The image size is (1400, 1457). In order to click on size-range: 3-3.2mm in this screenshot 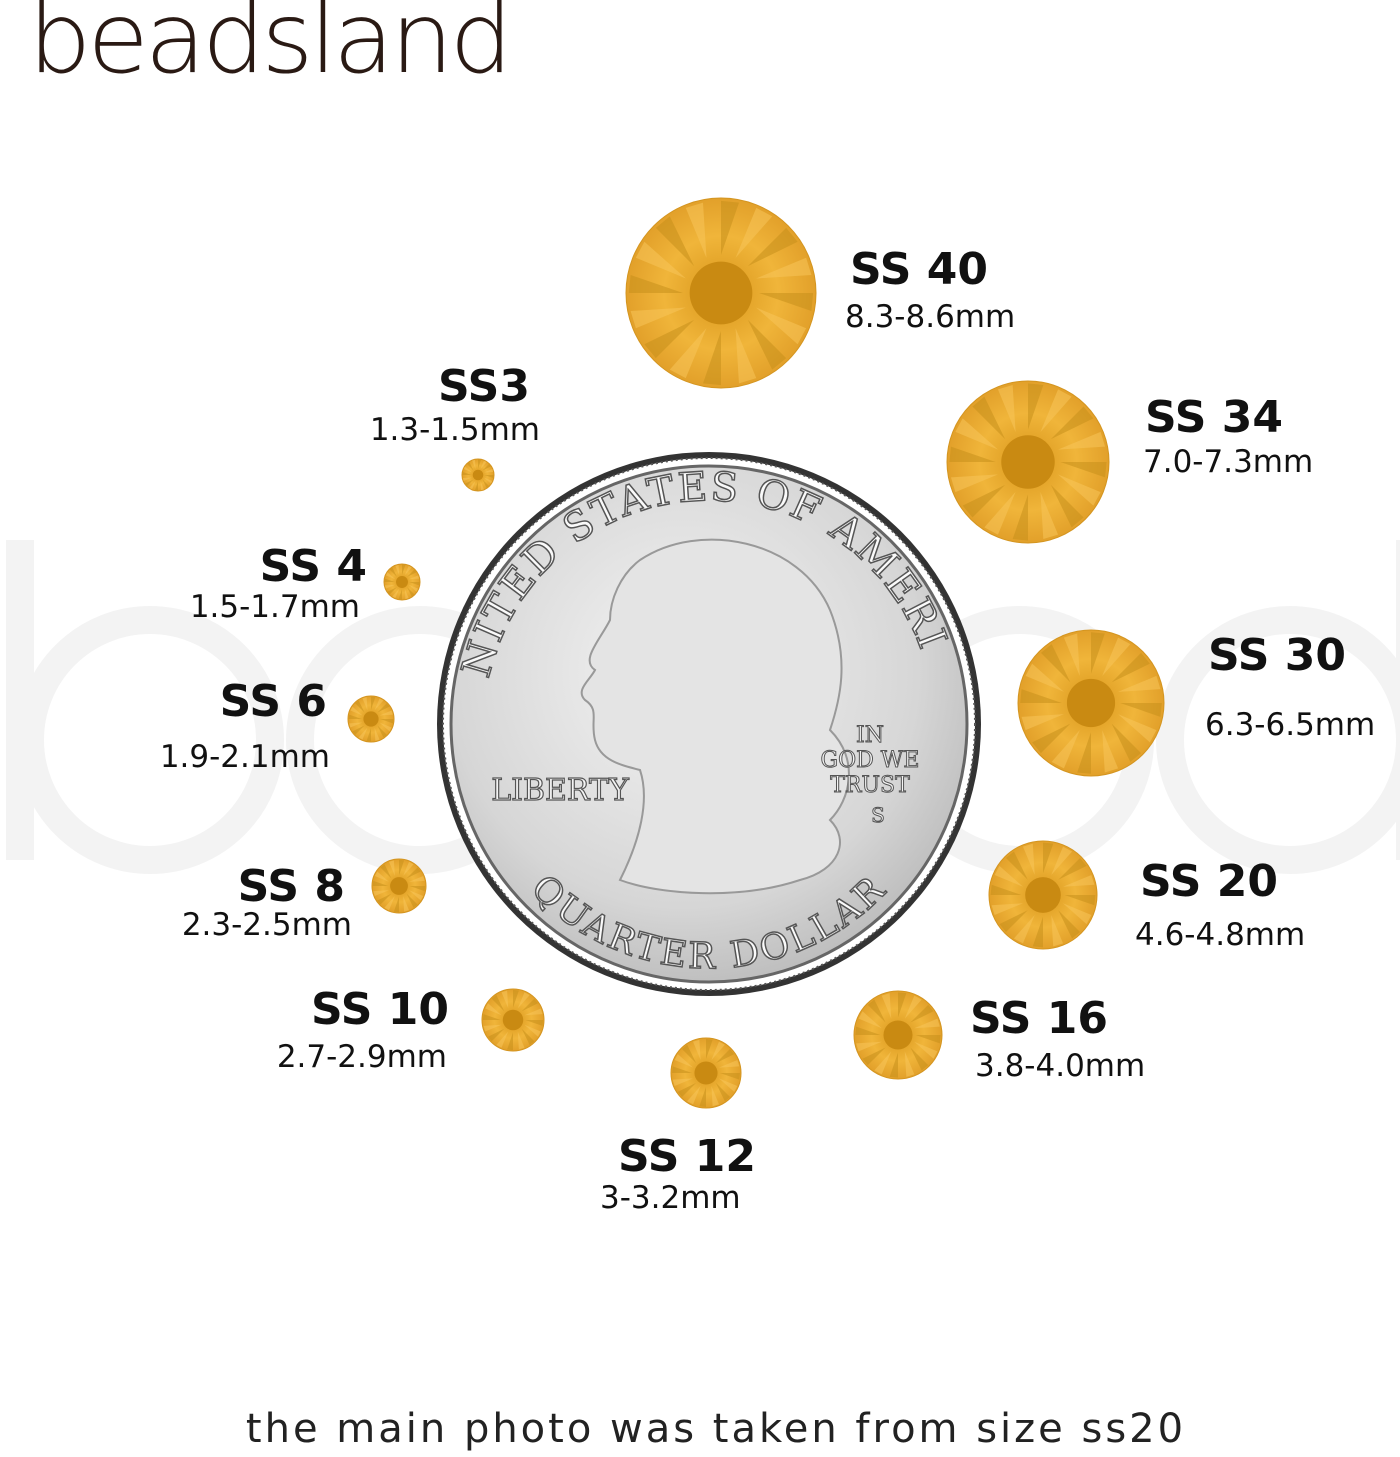, I will do `click(670, 1198)`.